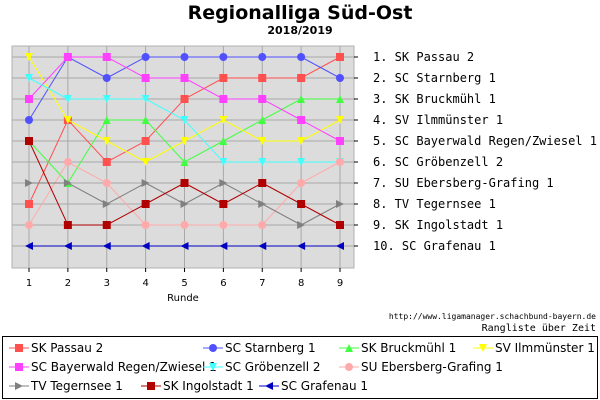 The width and height of the screenshot is (600, 400). I want to click on rank-label: 4. SV Ilmmünster 1, so click(438, 120).